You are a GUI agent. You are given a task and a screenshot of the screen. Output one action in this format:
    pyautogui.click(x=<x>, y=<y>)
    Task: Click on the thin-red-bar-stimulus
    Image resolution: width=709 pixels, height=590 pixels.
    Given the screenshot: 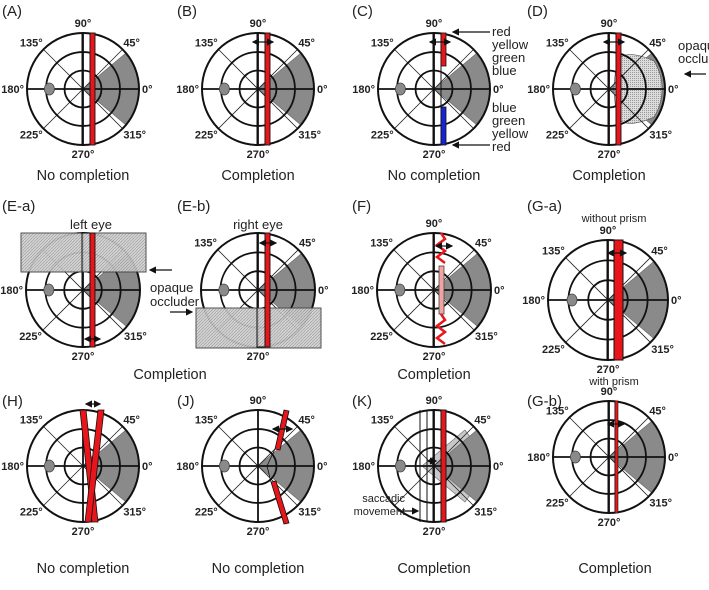 What is the action you would take?
    pyautogui.click(x=616, y=457)
    